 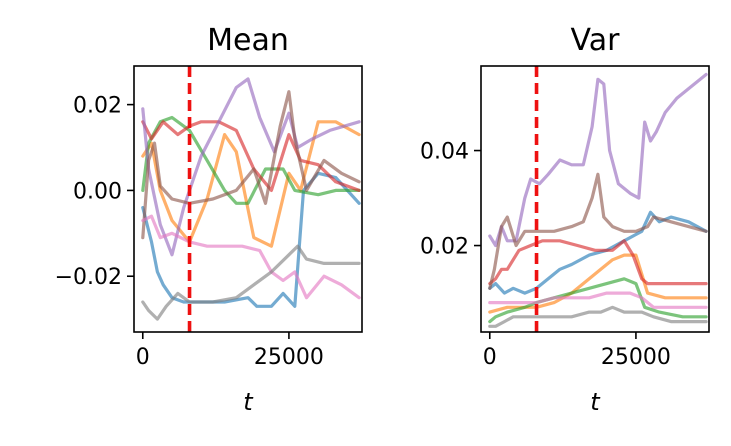 I want to click on y-tick-label: −0.02, so click(x=88, y=277).